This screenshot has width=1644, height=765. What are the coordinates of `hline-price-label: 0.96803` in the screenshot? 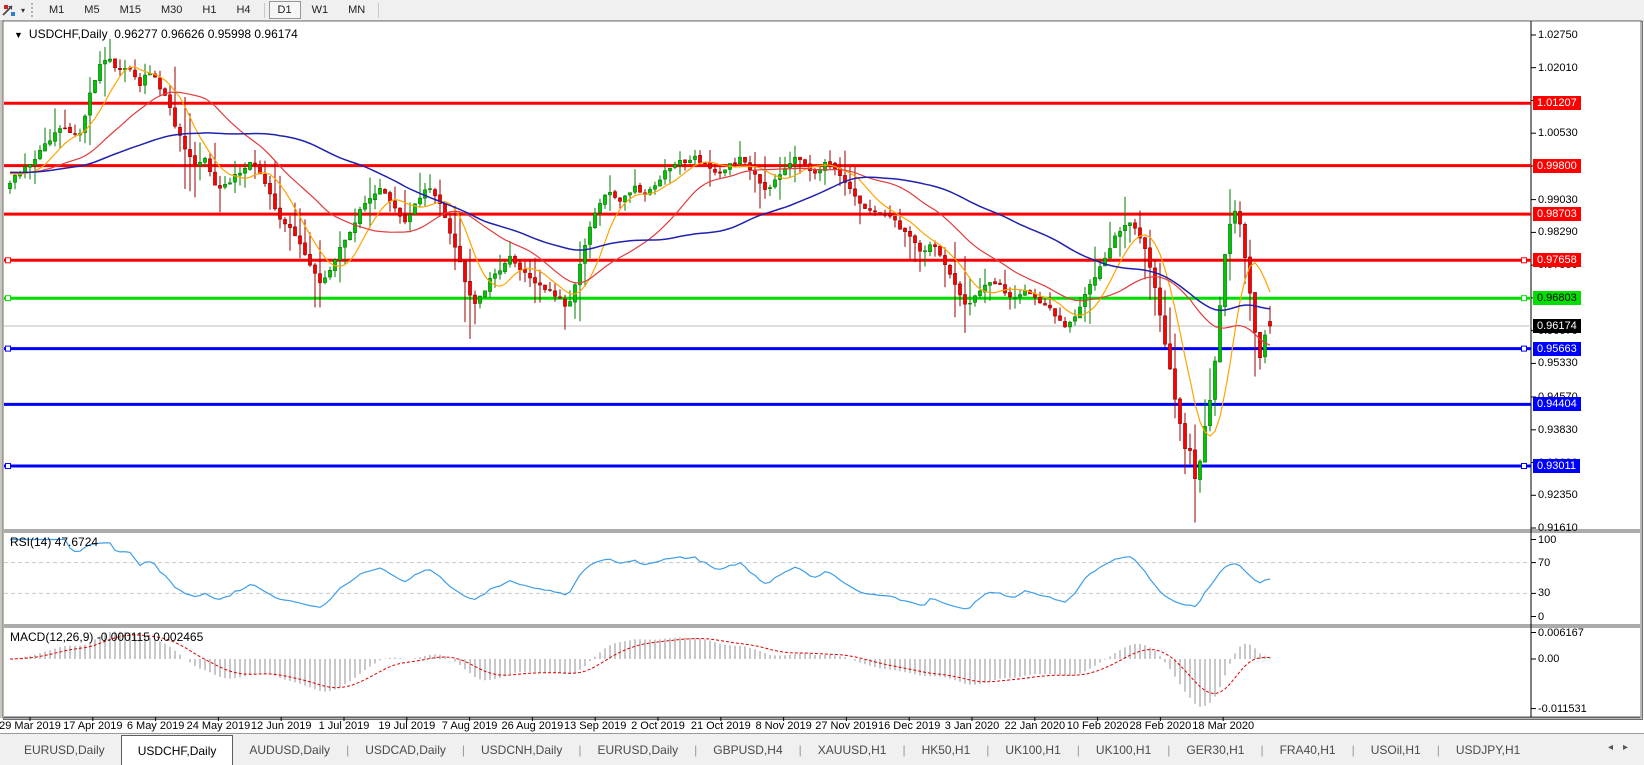 It's located at (1557, 298).